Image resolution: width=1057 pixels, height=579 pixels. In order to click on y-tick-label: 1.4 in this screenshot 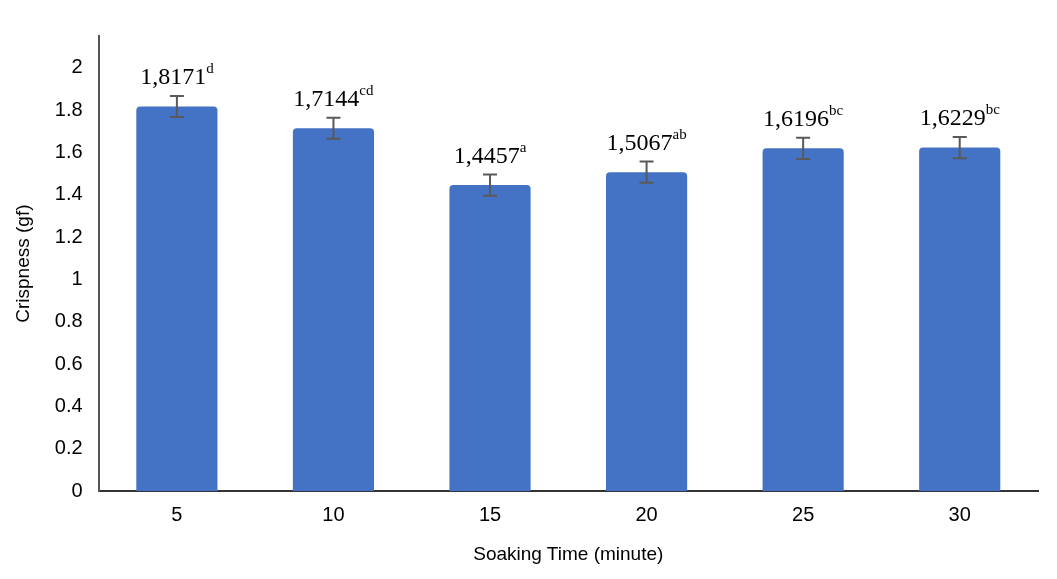, I will do `click(68, 193)`.